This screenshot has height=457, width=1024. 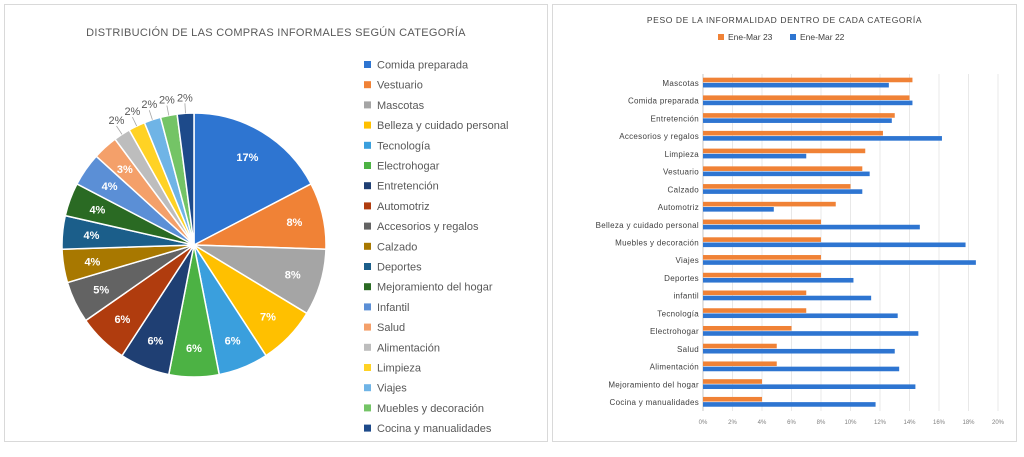 What do you see at coordinates (674, 331) in the screenshot?
I see `bar-category-label-14: Electrohogar` at bounding box center [674, 331].